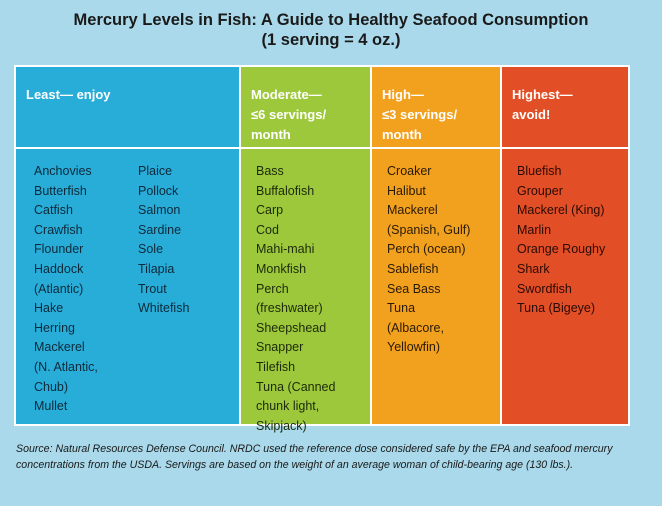 This screenshot has width=662, height=506. Describe the element at coordinates (285, 249) in the screenshot. I see `fish-item: Mahi-mahi` at that location.